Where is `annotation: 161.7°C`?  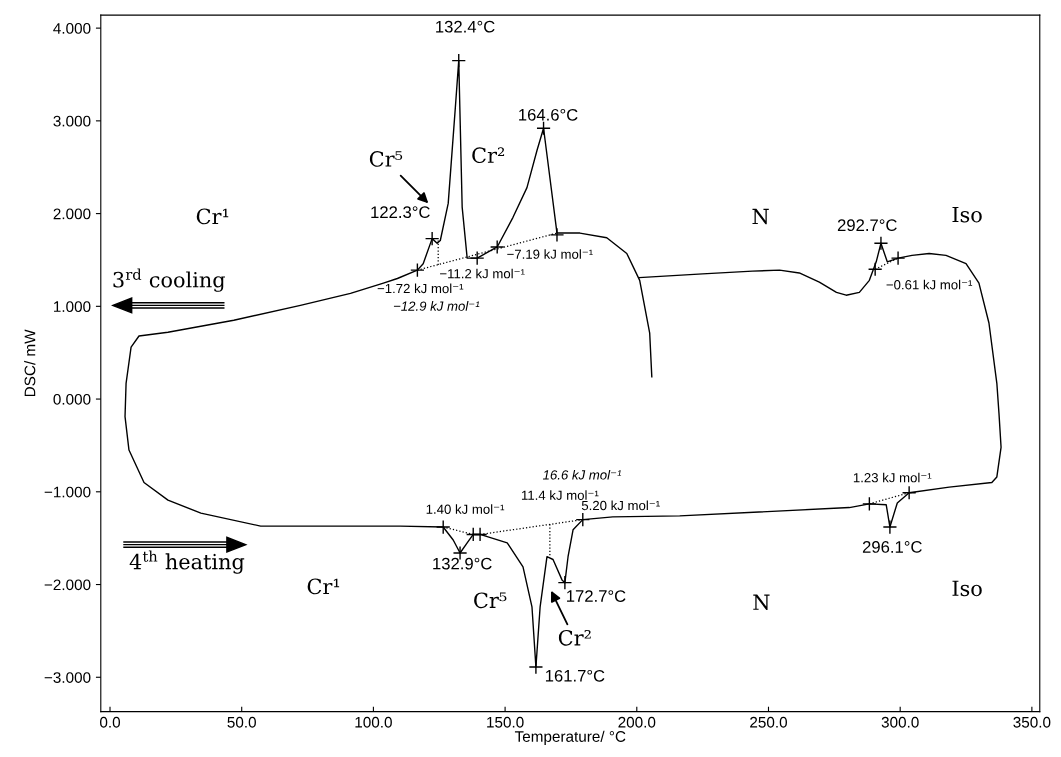
annotation: 161.7°C is located at coordinates (575, 675).